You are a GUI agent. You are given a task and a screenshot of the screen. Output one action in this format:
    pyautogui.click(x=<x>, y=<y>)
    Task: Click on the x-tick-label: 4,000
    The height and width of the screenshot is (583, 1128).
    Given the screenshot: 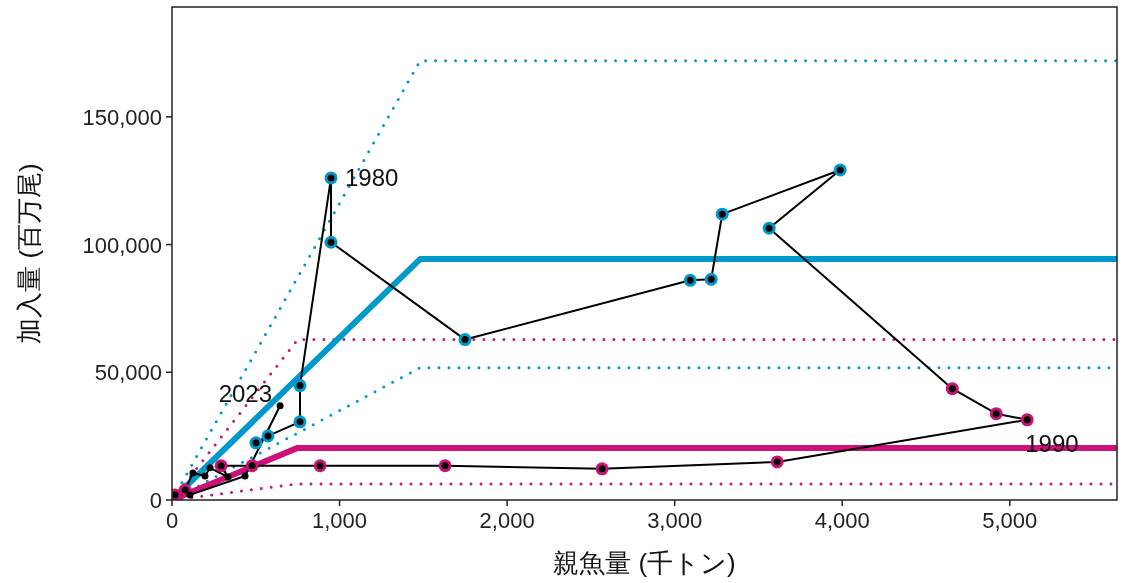 What is the action you would take?
    pyautogui.click(x=842, y=520)
    